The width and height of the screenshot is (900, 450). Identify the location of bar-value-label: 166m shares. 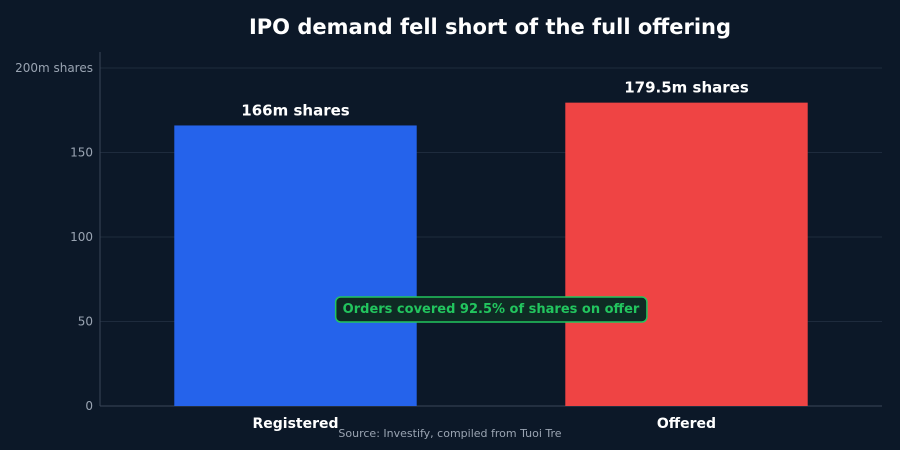
(295, 110).